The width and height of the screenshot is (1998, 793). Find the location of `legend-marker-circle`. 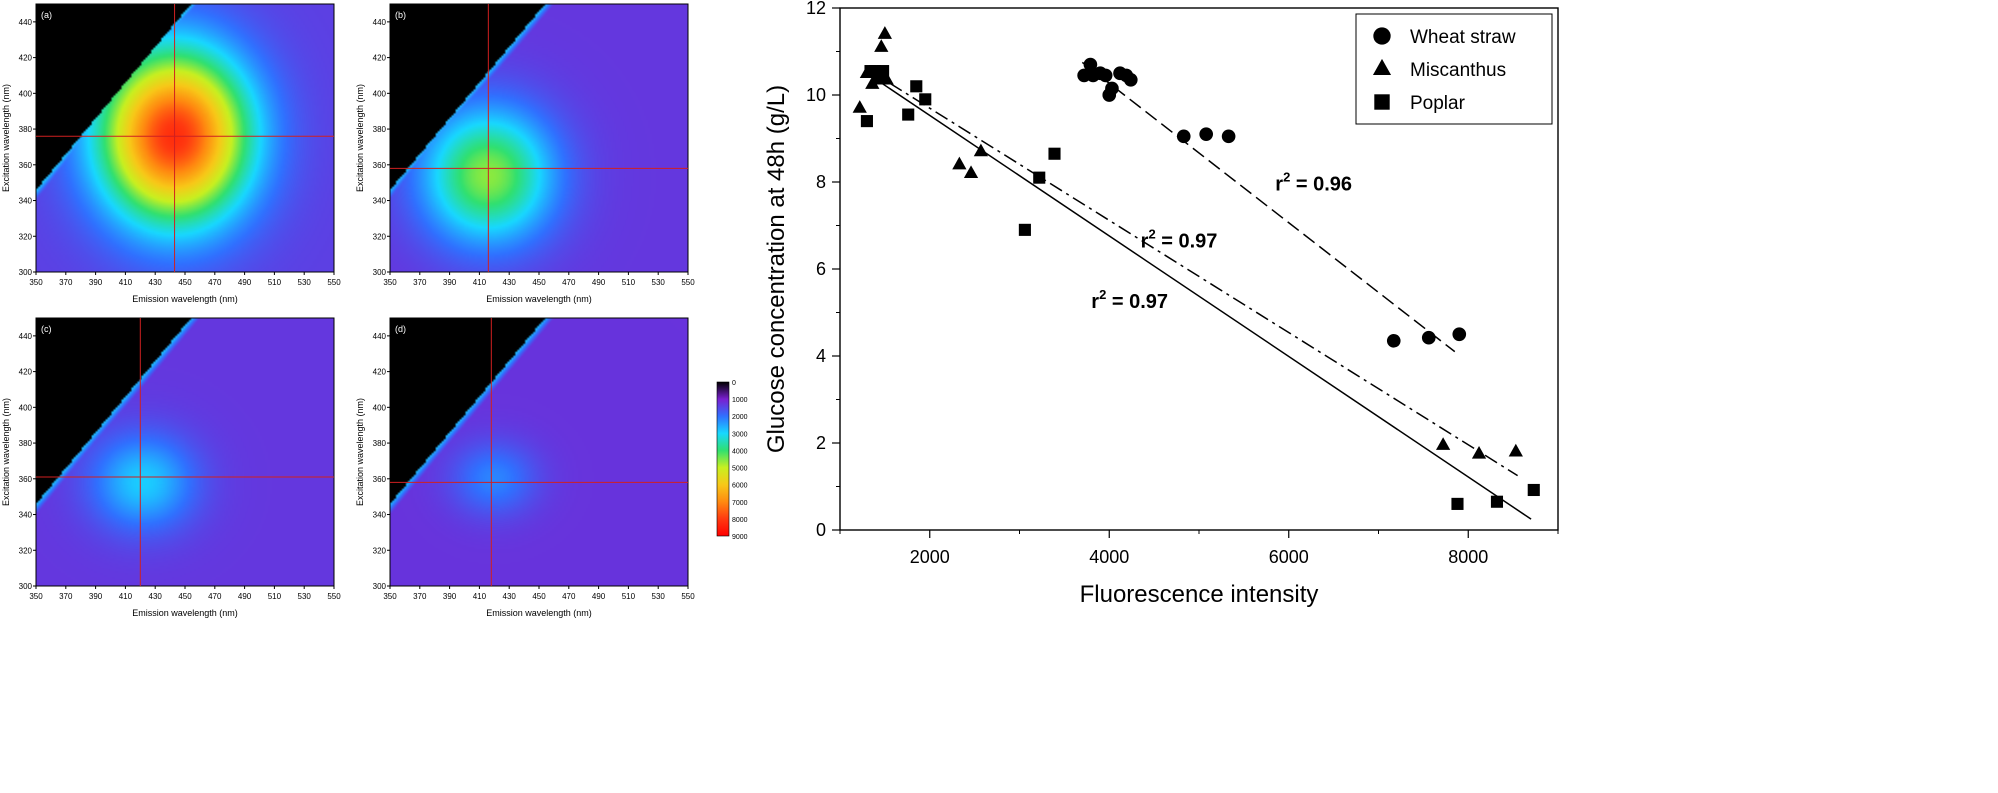

legend-marker-circle is located at coordinates (1382, 36).